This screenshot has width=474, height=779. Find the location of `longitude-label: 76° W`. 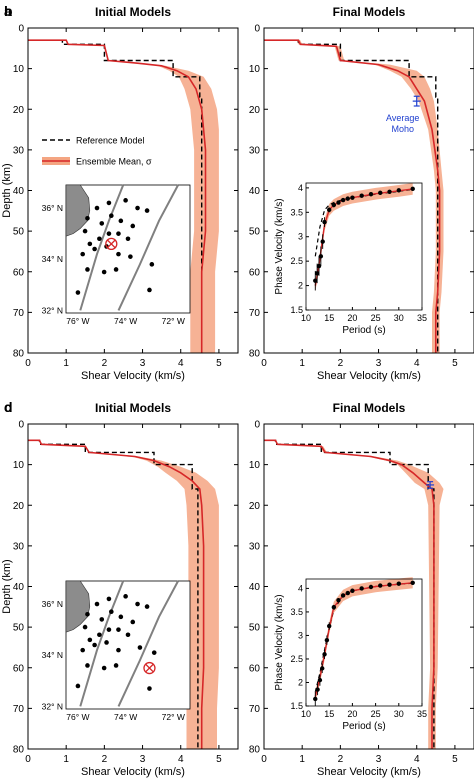

longitude-label: 76° W is located at coordinates (77, 717).